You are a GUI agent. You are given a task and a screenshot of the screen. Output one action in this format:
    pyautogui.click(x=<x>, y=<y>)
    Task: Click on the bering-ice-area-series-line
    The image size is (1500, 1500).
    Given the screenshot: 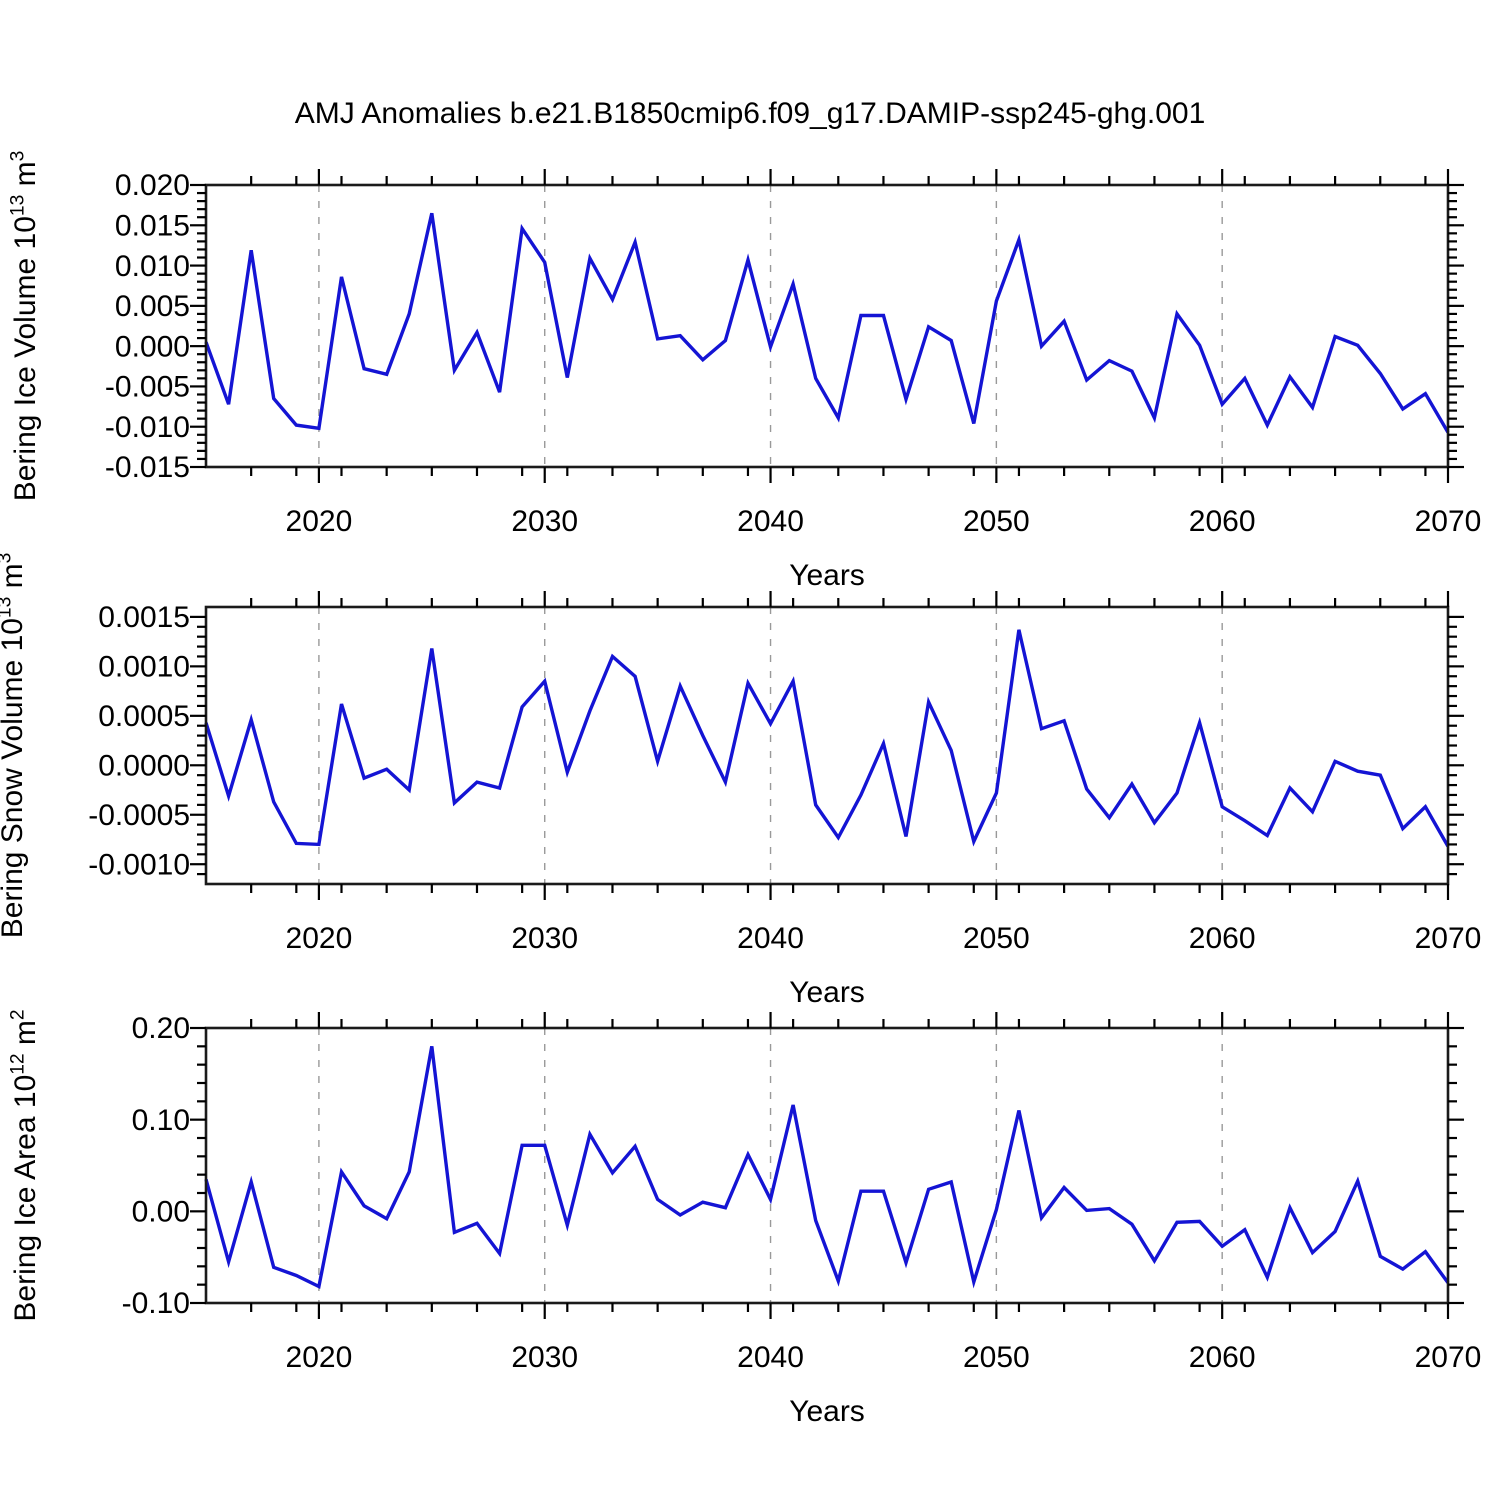 What is the action you would take?
    pyautogui.click(x=827, y=1167)
    